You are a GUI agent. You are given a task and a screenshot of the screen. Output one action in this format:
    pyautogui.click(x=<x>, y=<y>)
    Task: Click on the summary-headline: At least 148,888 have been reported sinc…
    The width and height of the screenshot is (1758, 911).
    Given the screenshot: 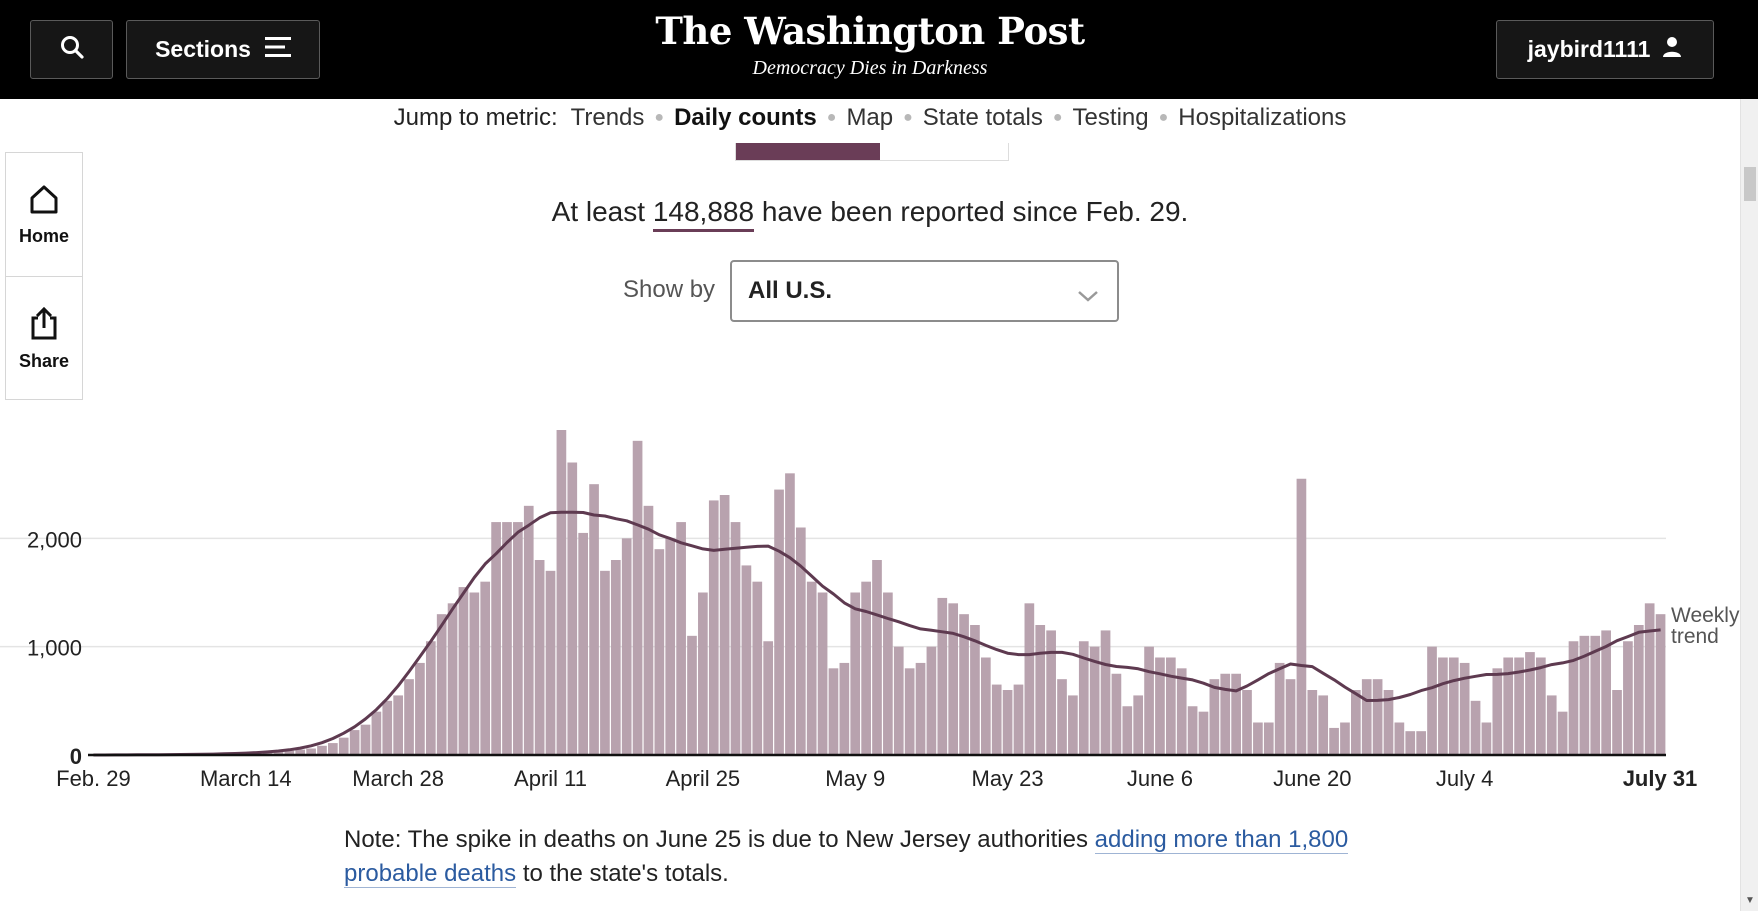 What is the action you would take?
    pyautogui.click(x=870, y=214)
    